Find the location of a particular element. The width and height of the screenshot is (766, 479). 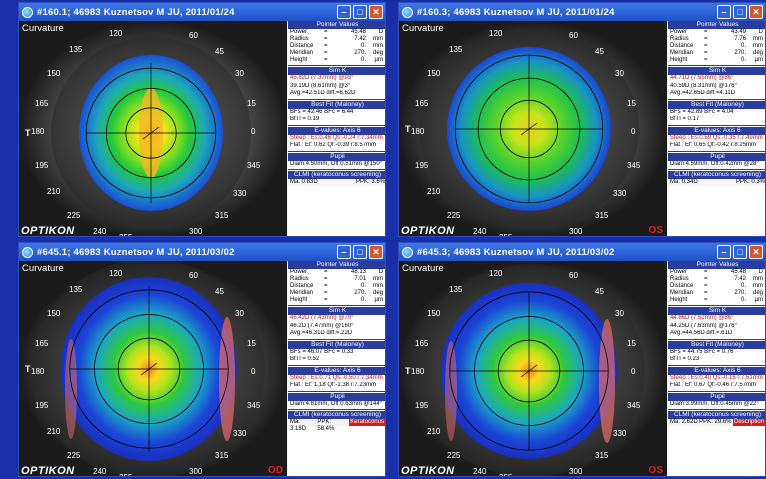

pointer-value: 7.42 is located at coordinates (740, 279).